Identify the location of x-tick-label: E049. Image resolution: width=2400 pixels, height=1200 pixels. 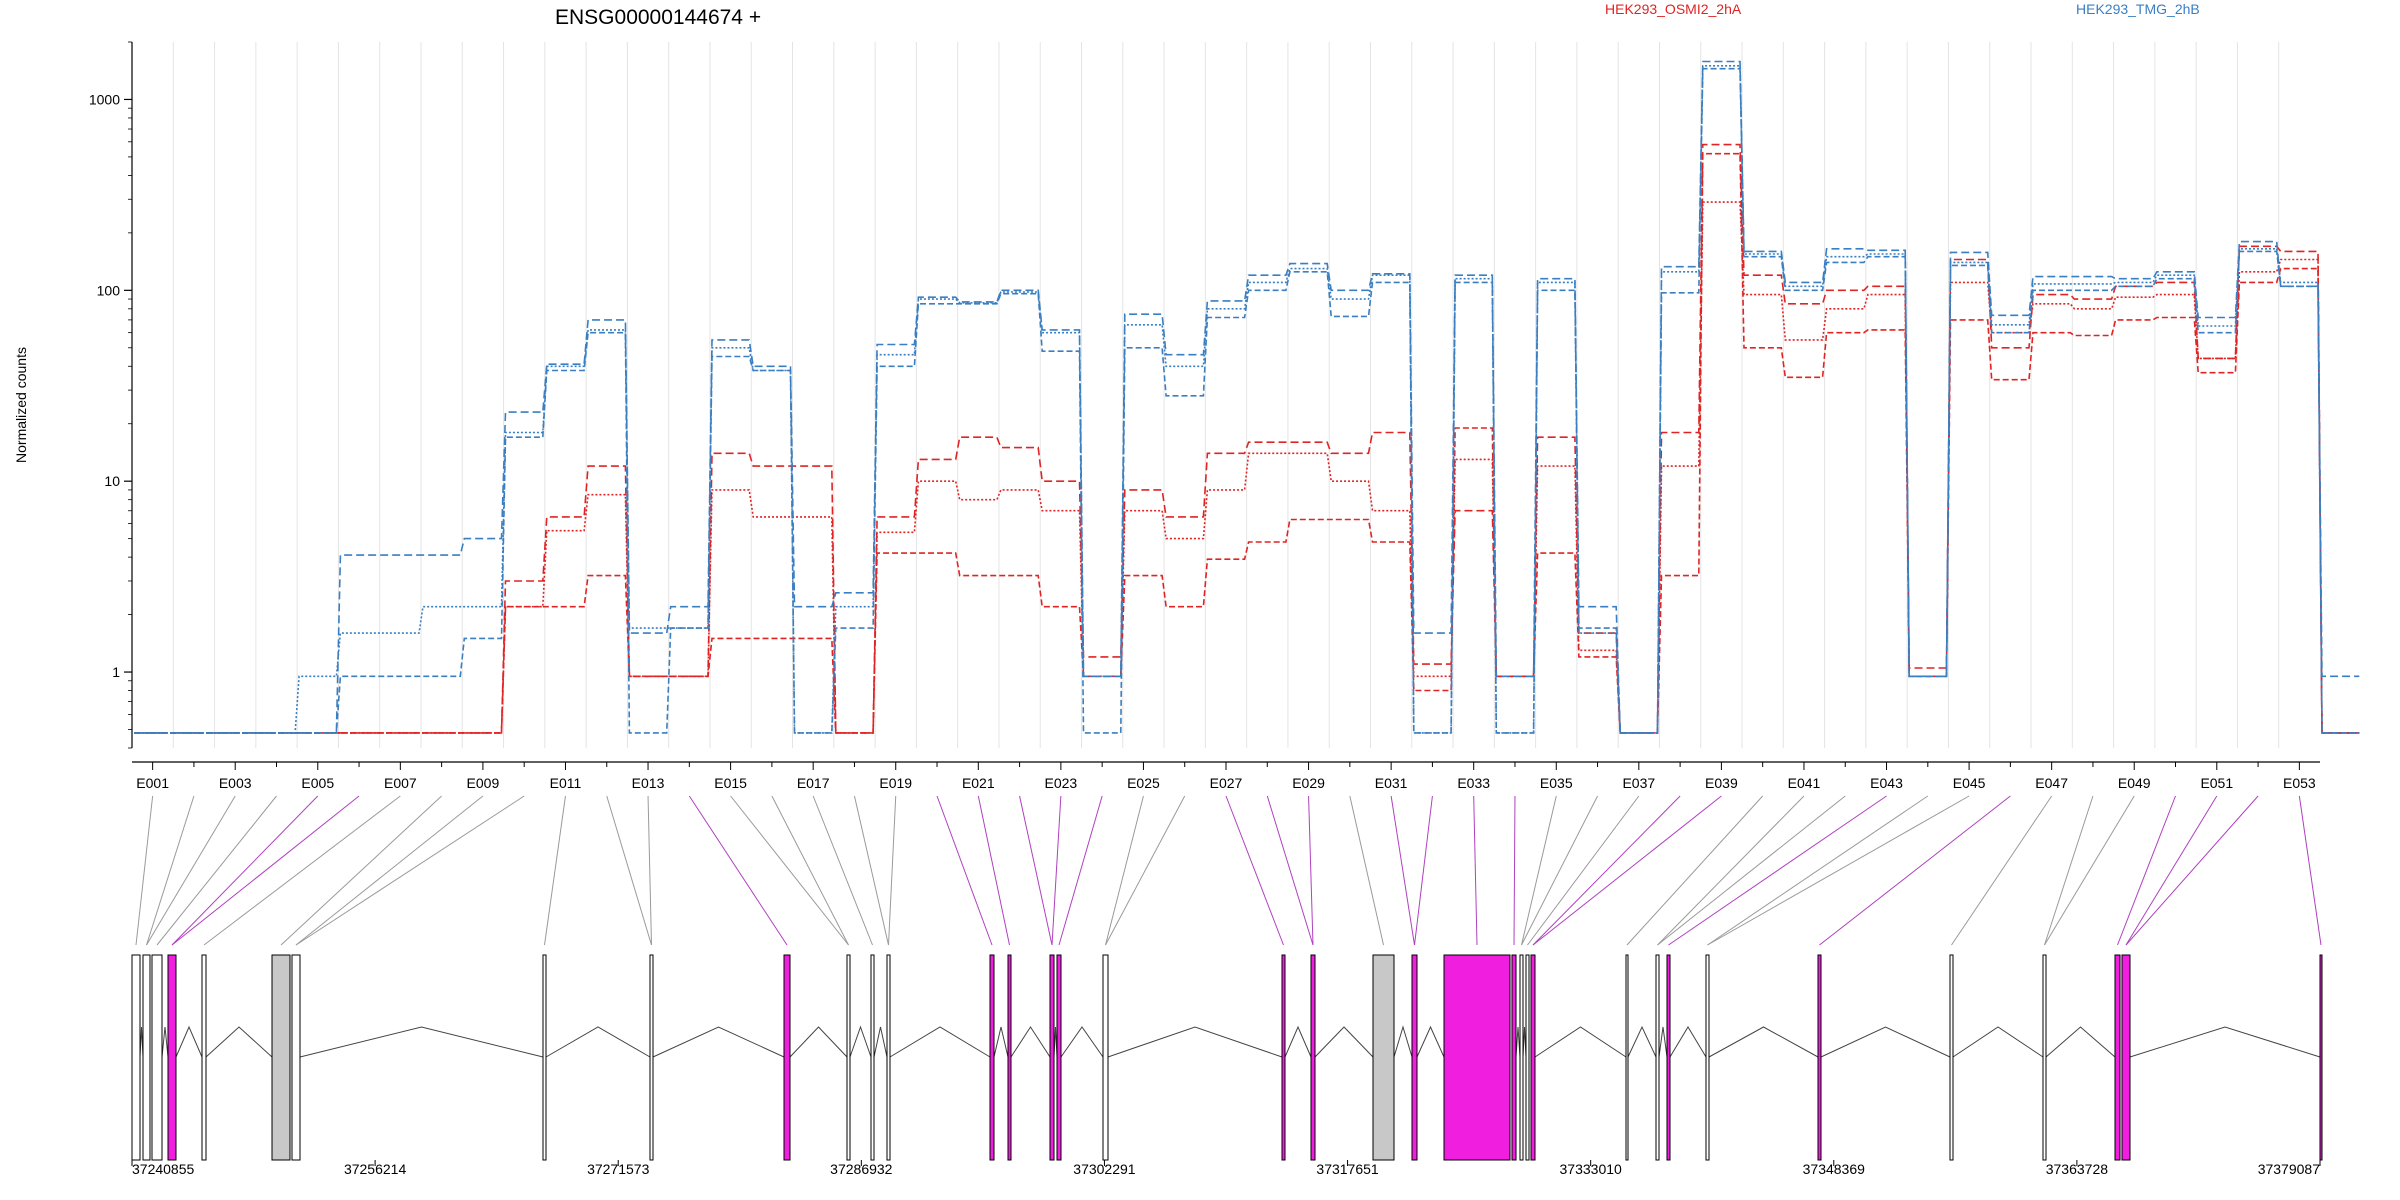
(2134, 783).